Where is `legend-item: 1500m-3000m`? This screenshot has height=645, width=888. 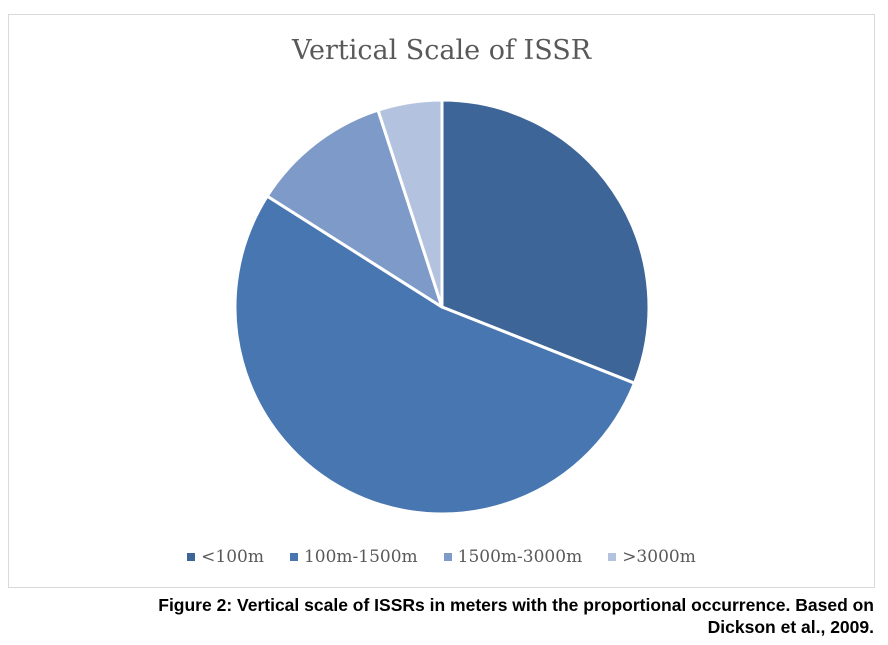
legend-item: 1500m-3000m is located at coordinates (513, 557).